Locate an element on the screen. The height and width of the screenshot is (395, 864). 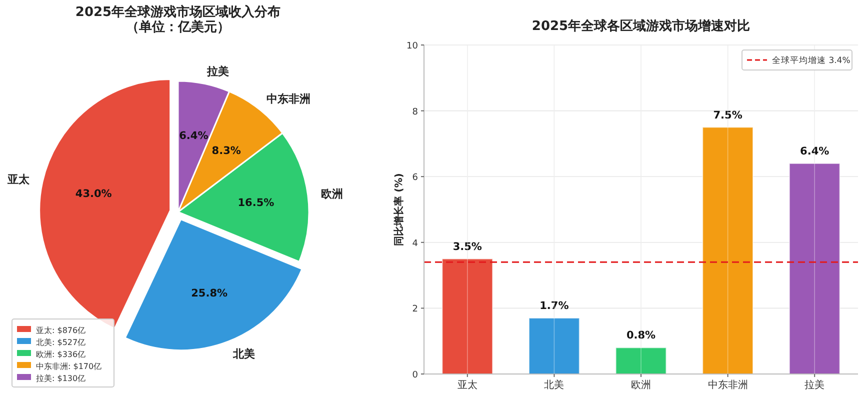
slice-label: 亚太 is located at coordinates (18, 179).